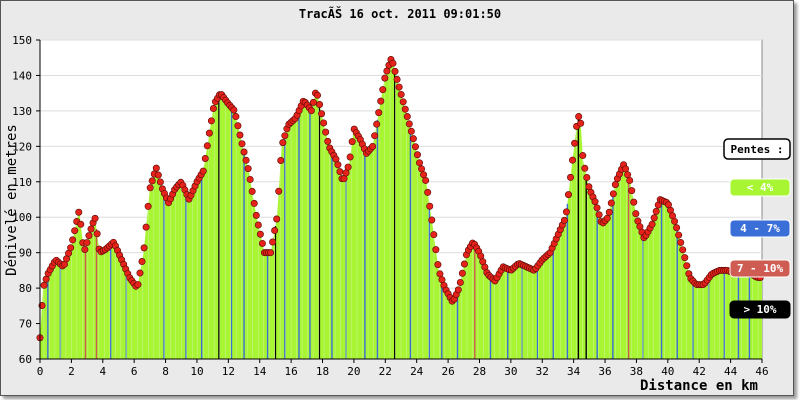  What do you see at coordinates (757, 149) in the screenshot?
I see `legend-title: Pentes :` at bounding box center [757, 149].